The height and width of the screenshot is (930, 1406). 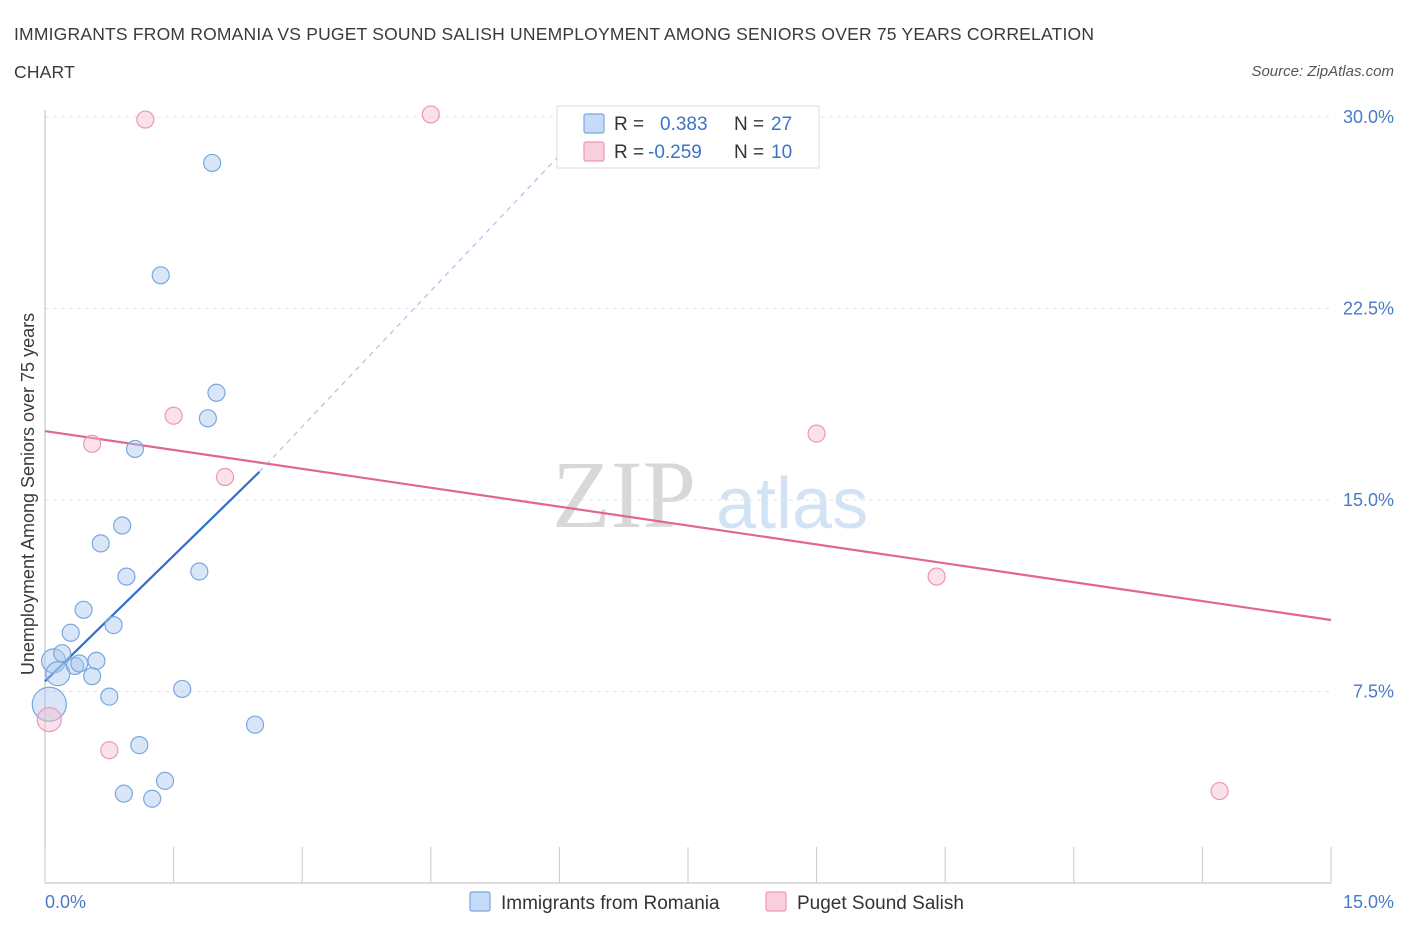 What do you see at coordinates (776, 901) in the screenshot?
I see `series-legend-swatch-salish` at bounding box center [776, 901].